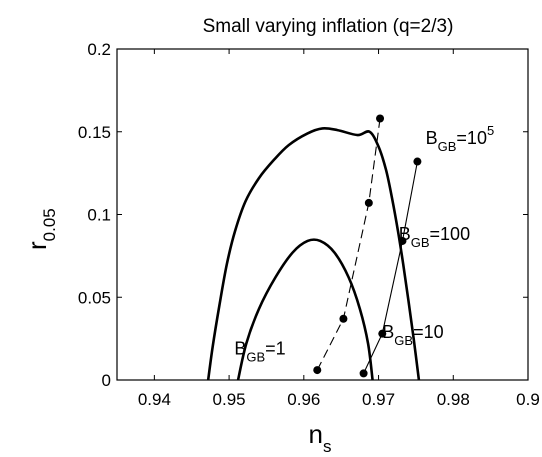  Describe the element at coordinates (328, 26) in the screenshot. I see `chart-title: Small varying inflation (q=2/3)` at that location.